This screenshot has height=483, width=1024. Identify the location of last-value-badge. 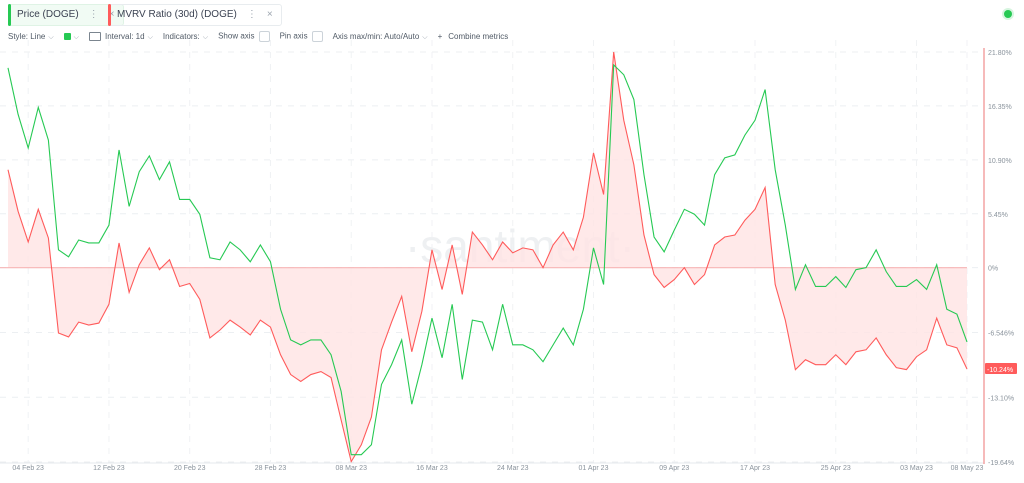
(1001, 368).